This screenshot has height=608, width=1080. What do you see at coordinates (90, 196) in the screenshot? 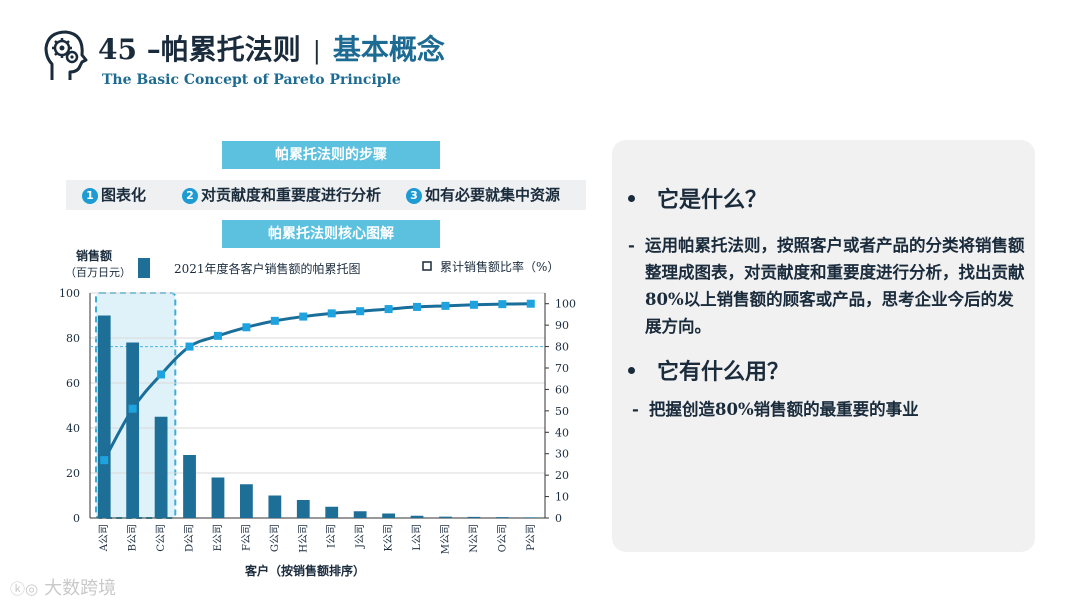
I see `step-1-number: 1` at bounding box center [90, 196].